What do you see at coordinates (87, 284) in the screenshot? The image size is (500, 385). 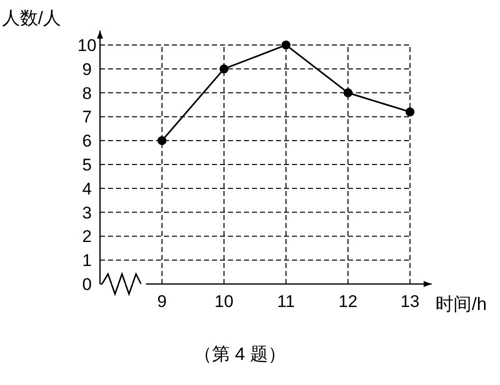 I see `y-tick-label: 0` at bounding box center [87, 284].